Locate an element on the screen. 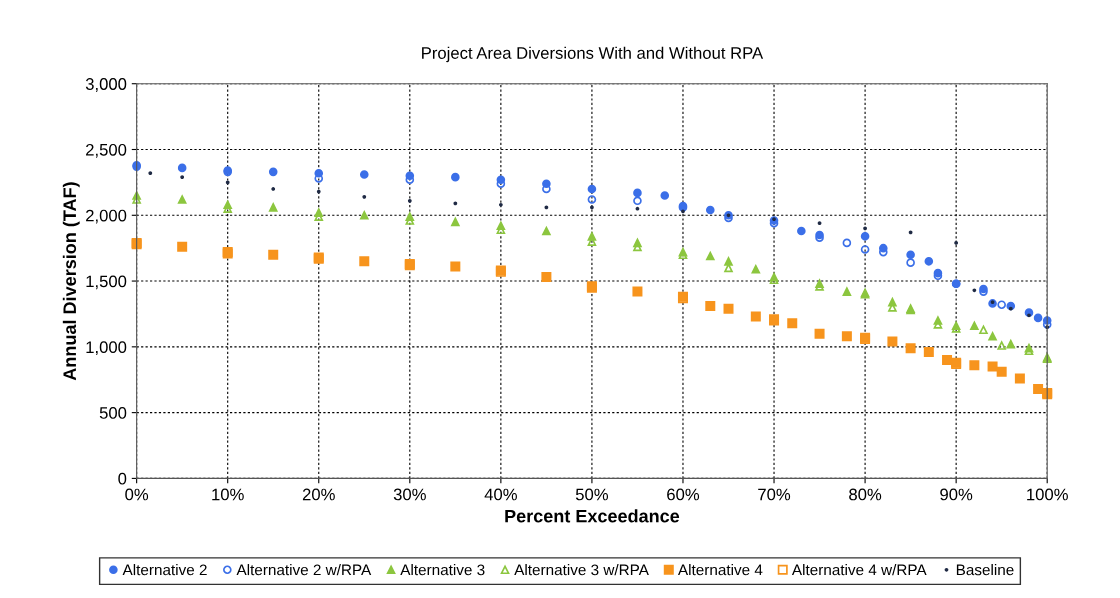  x-tick-label: 0% is located at coordinates (137, 494).